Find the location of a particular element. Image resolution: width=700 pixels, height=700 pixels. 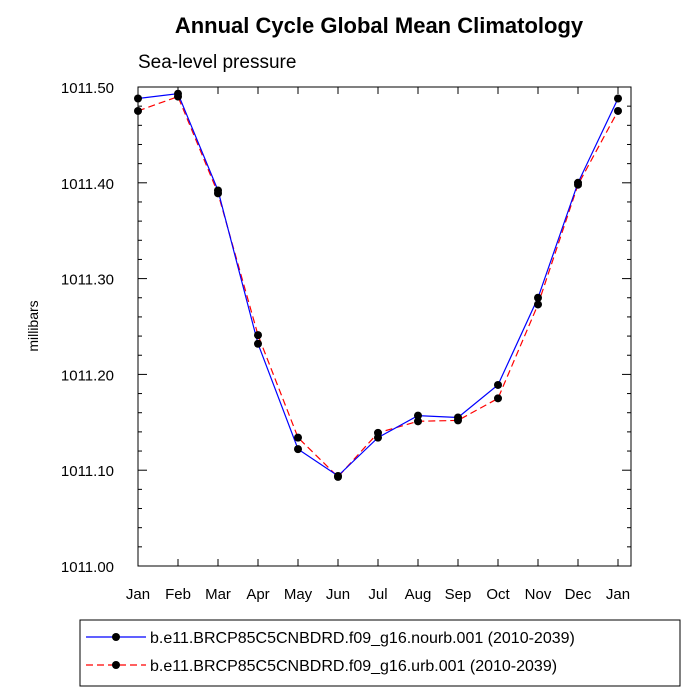

y-tick-label: 1011.40 is located at coordinates (87, 184).